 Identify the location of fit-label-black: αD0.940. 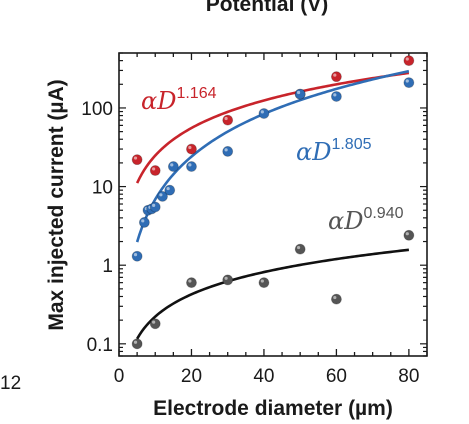
(366, 220).